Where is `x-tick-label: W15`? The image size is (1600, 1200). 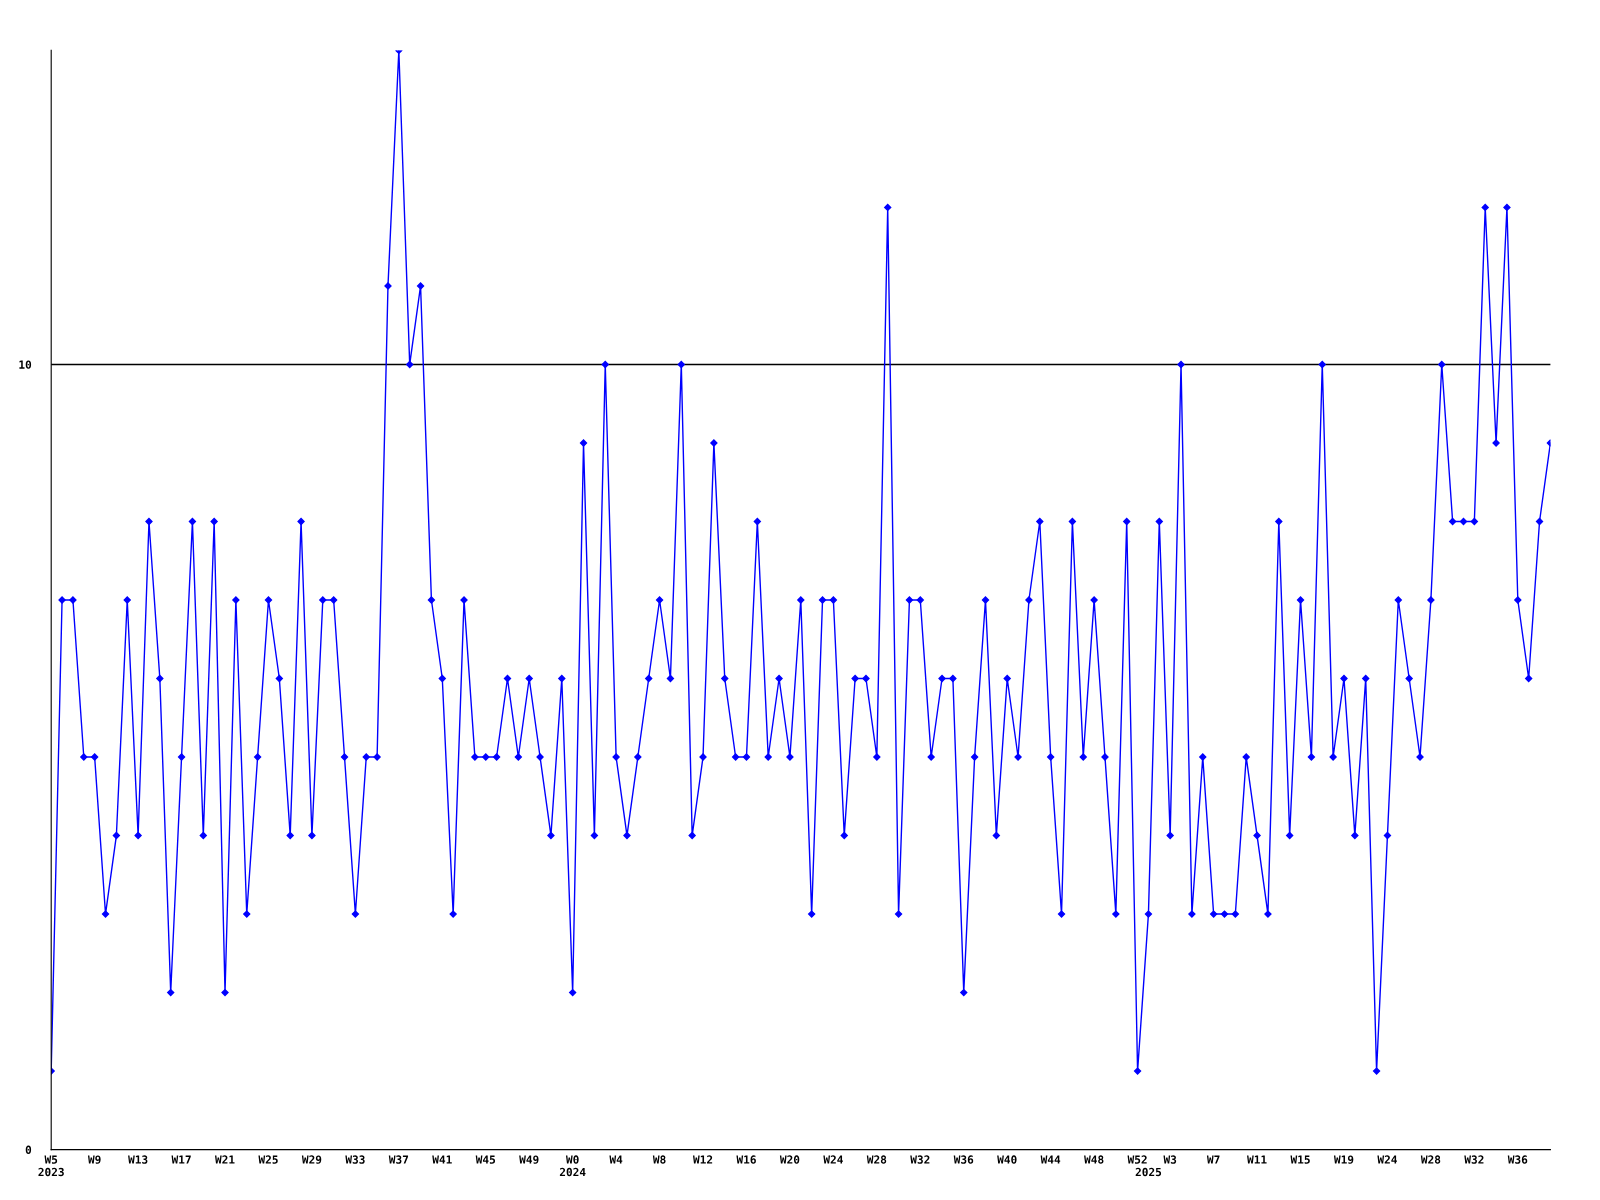 x-tick-label: W15 is located at coordinates (1300, 1159).